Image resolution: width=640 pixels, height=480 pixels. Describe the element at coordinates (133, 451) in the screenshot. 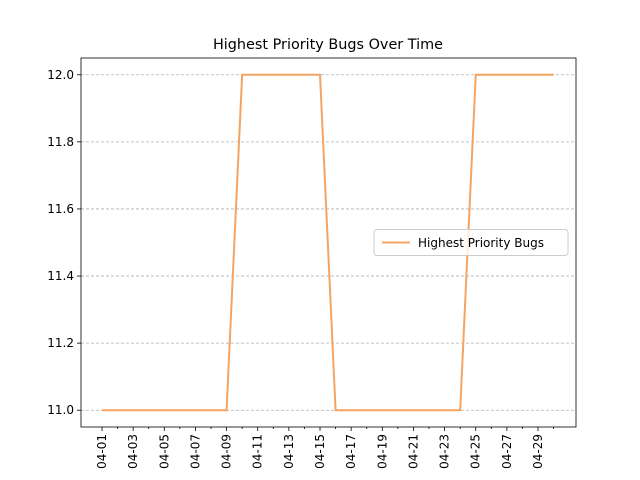

I see `x-tick-label: 04-03` at that location.